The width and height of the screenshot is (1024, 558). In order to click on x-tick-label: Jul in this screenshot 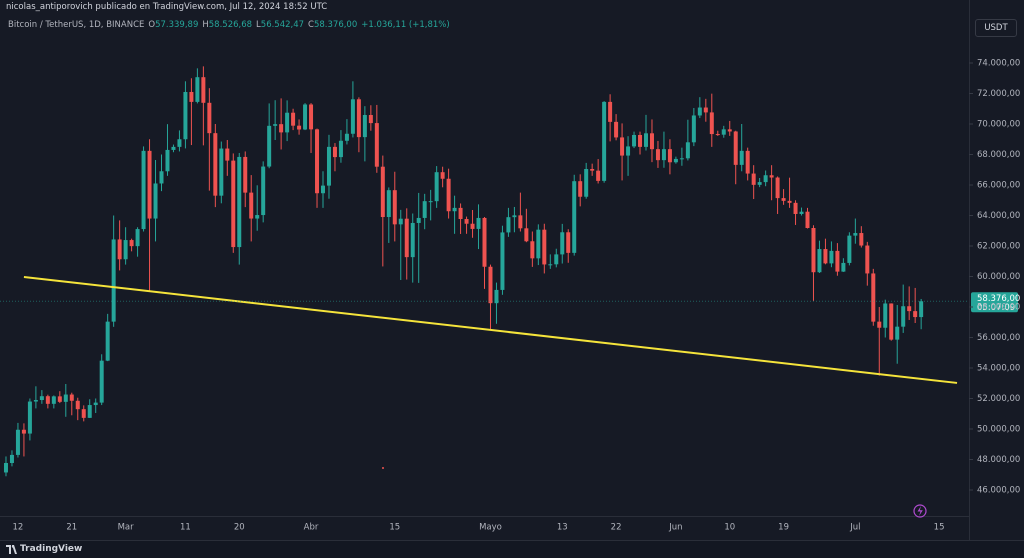, I will do `click(854, 528)`.